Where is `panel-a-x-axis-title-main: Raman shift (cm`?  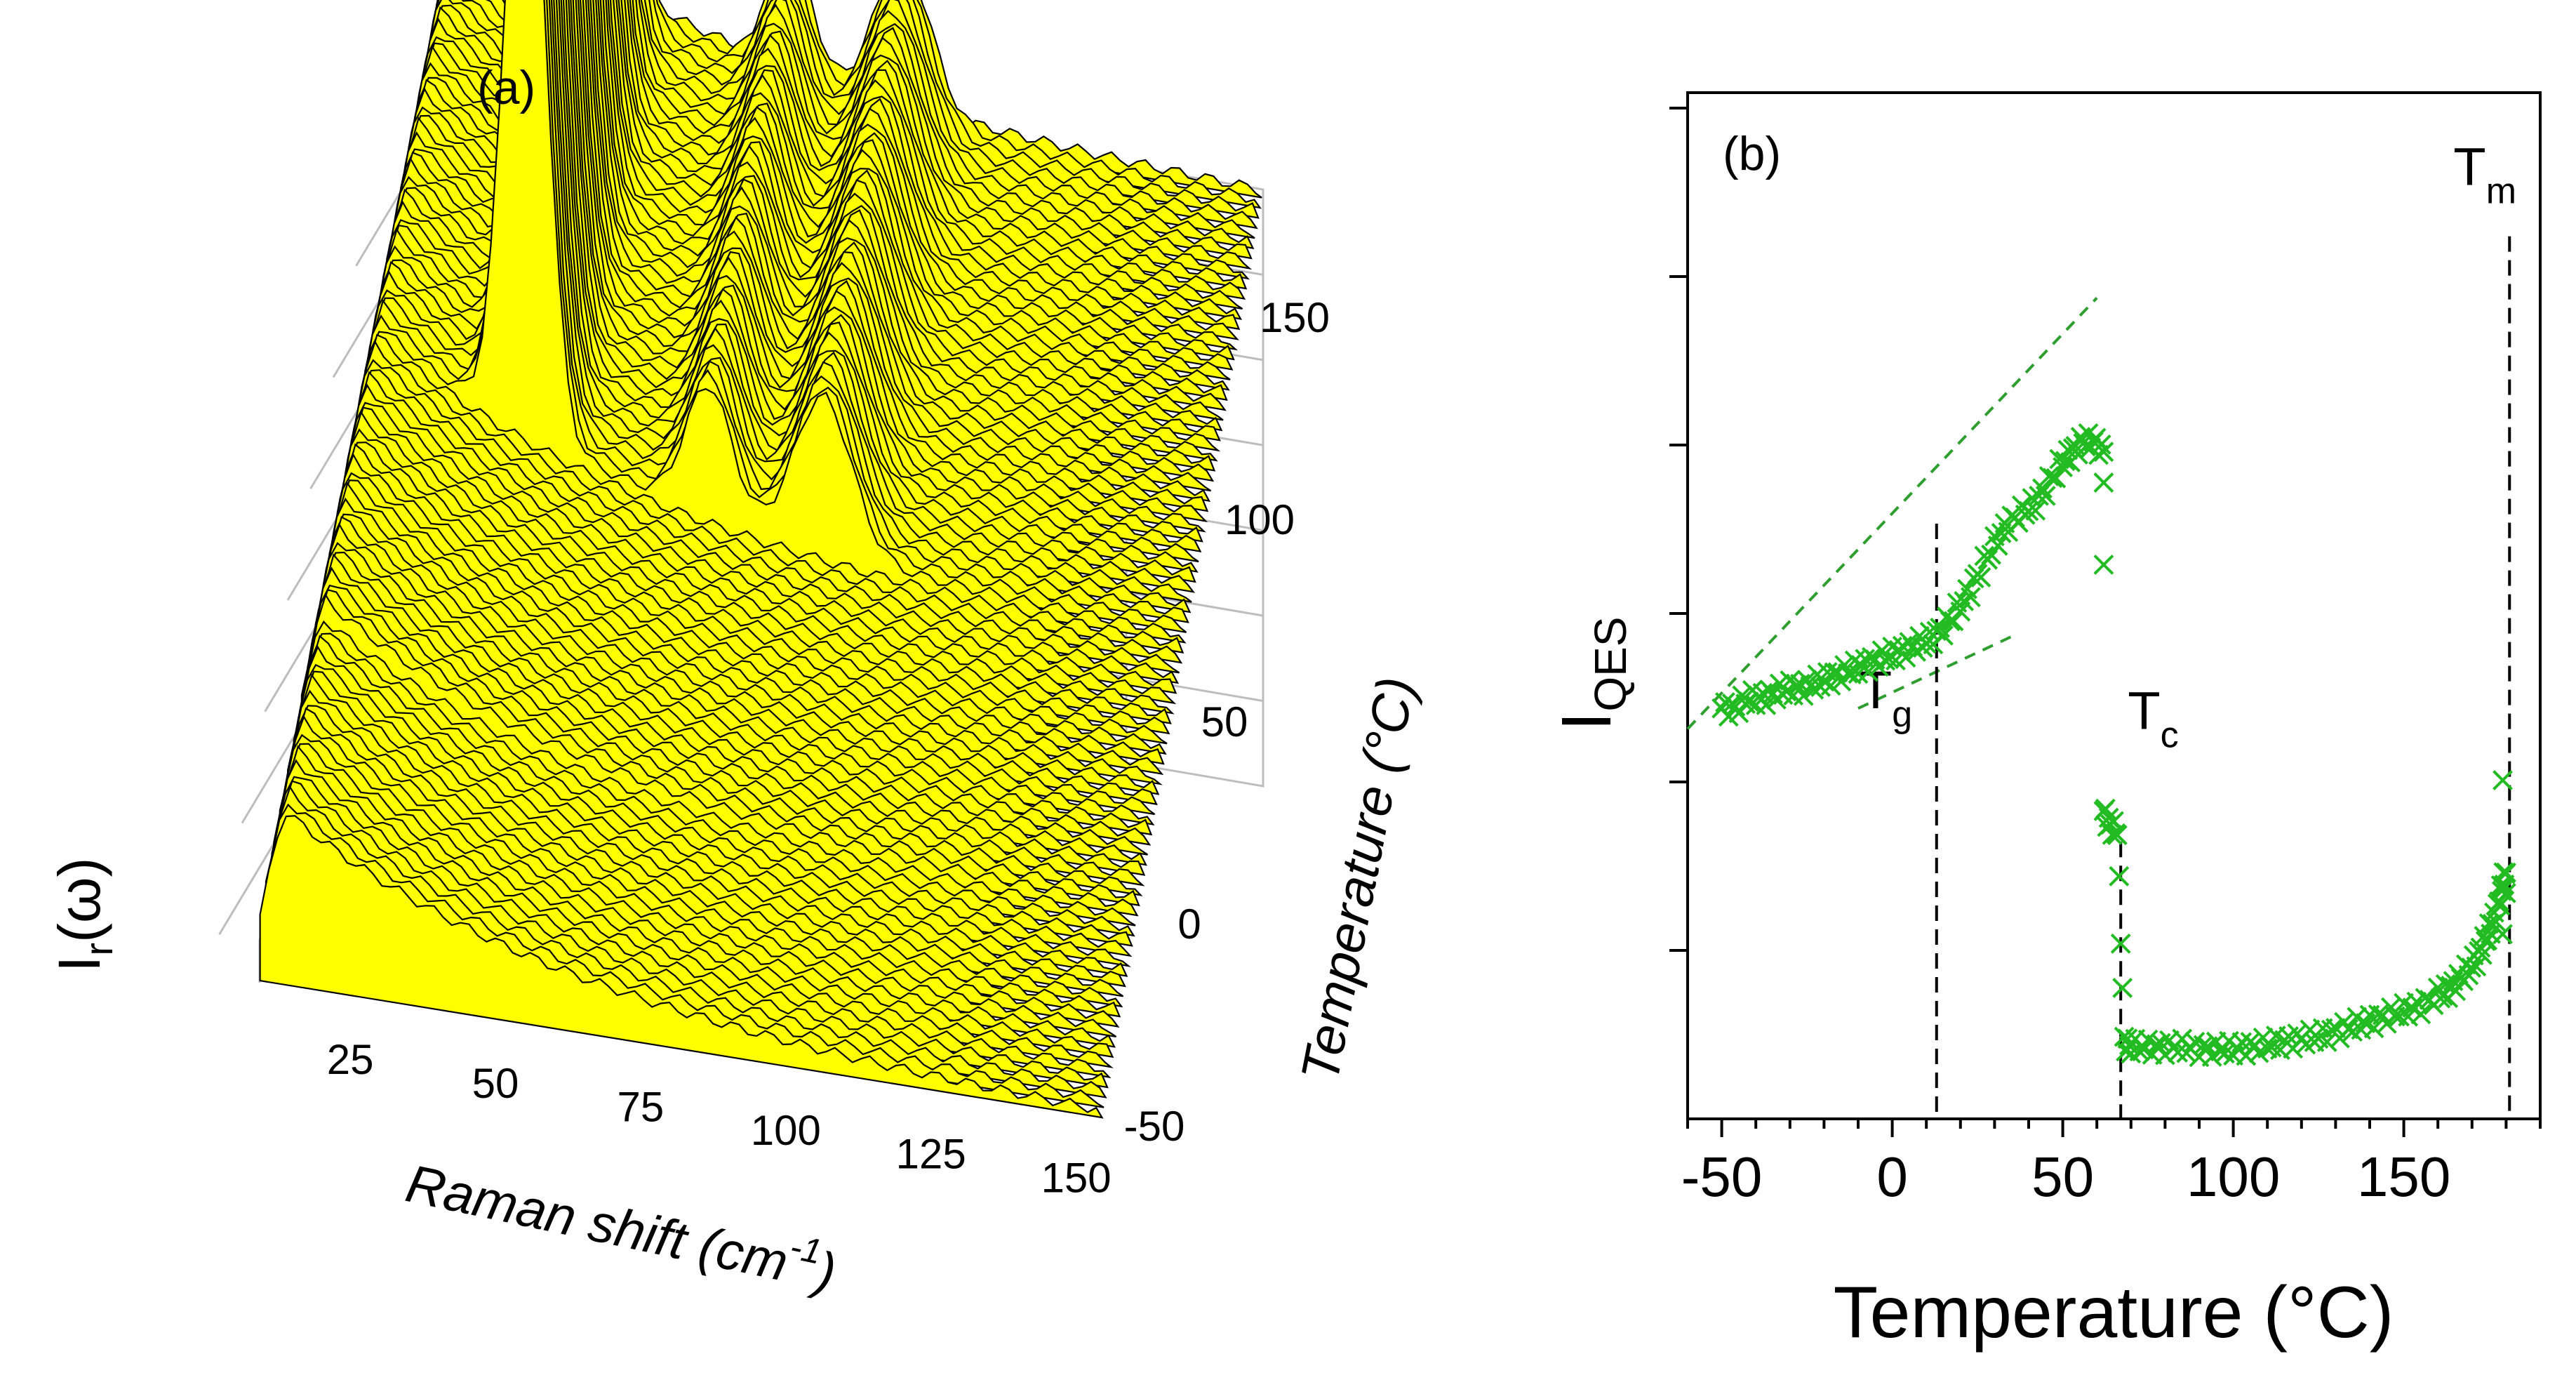 panel-a-x-axis-title-main: Raman shift (cm is located at coordinates (597, 1222).